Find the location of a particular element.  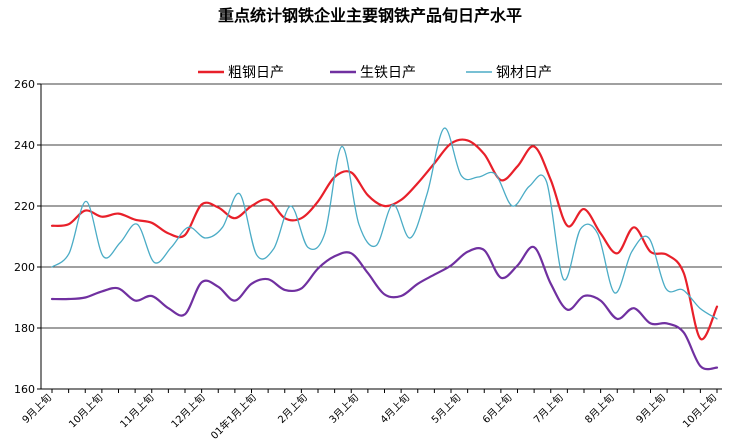

x-tick-label: 4月上旬 is located at coordinates (394, 408).